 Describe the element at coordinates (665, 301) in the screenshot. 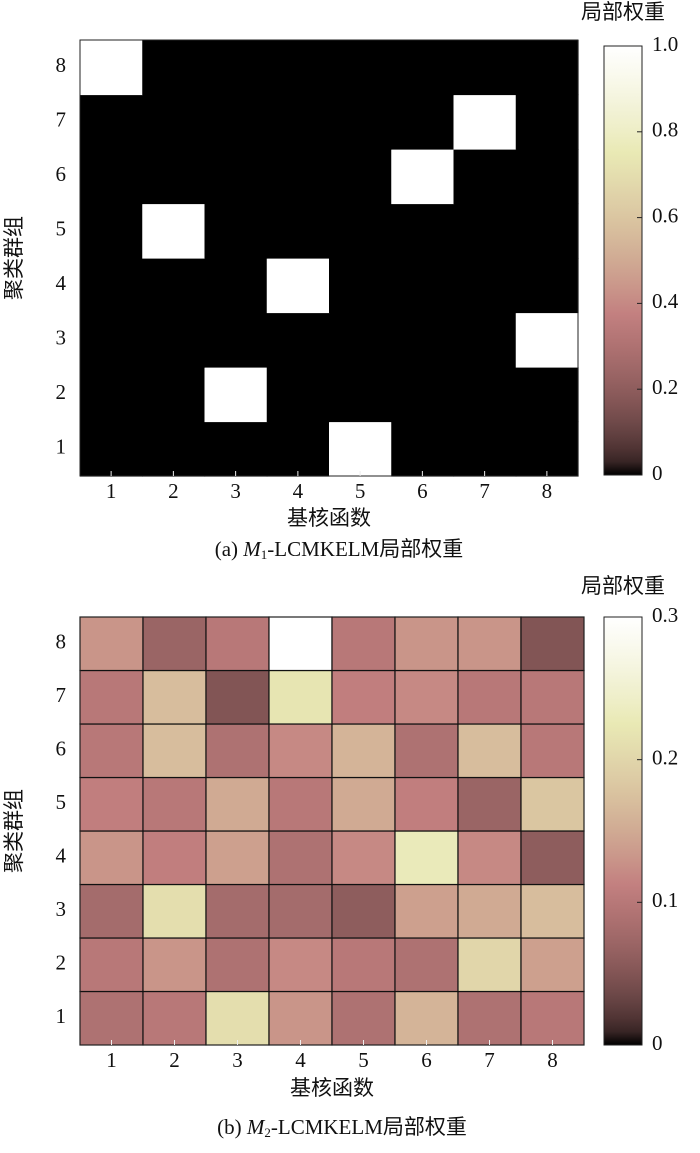

I see `colorbar-tick-label: 0.4` at that location.